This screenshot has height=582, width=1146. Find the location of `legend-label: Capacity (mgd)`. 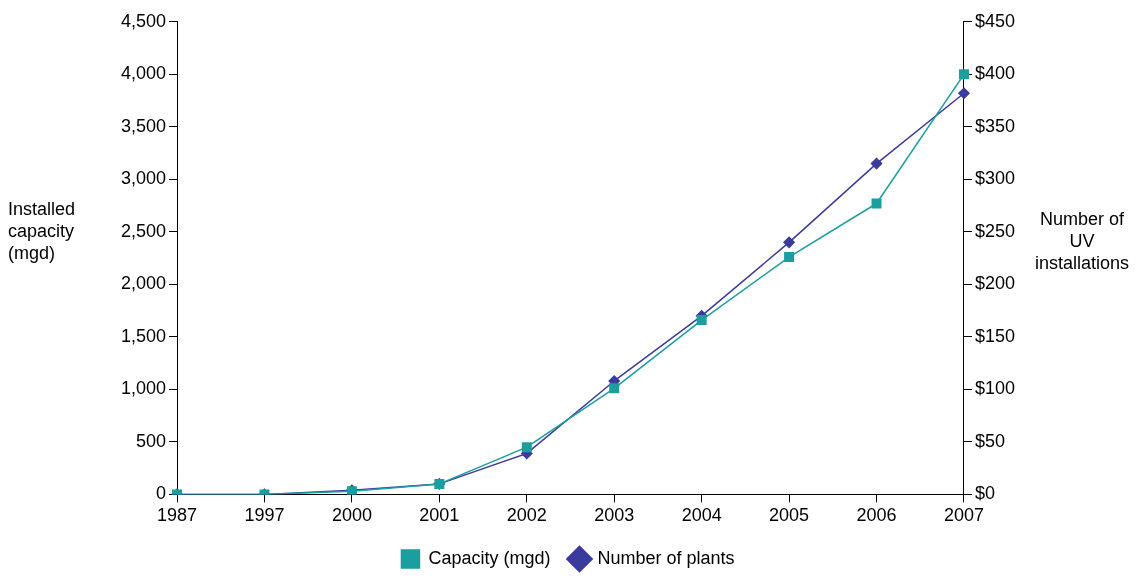

legend-label: Capacity (mgd) is located at coordinates (489, 557).